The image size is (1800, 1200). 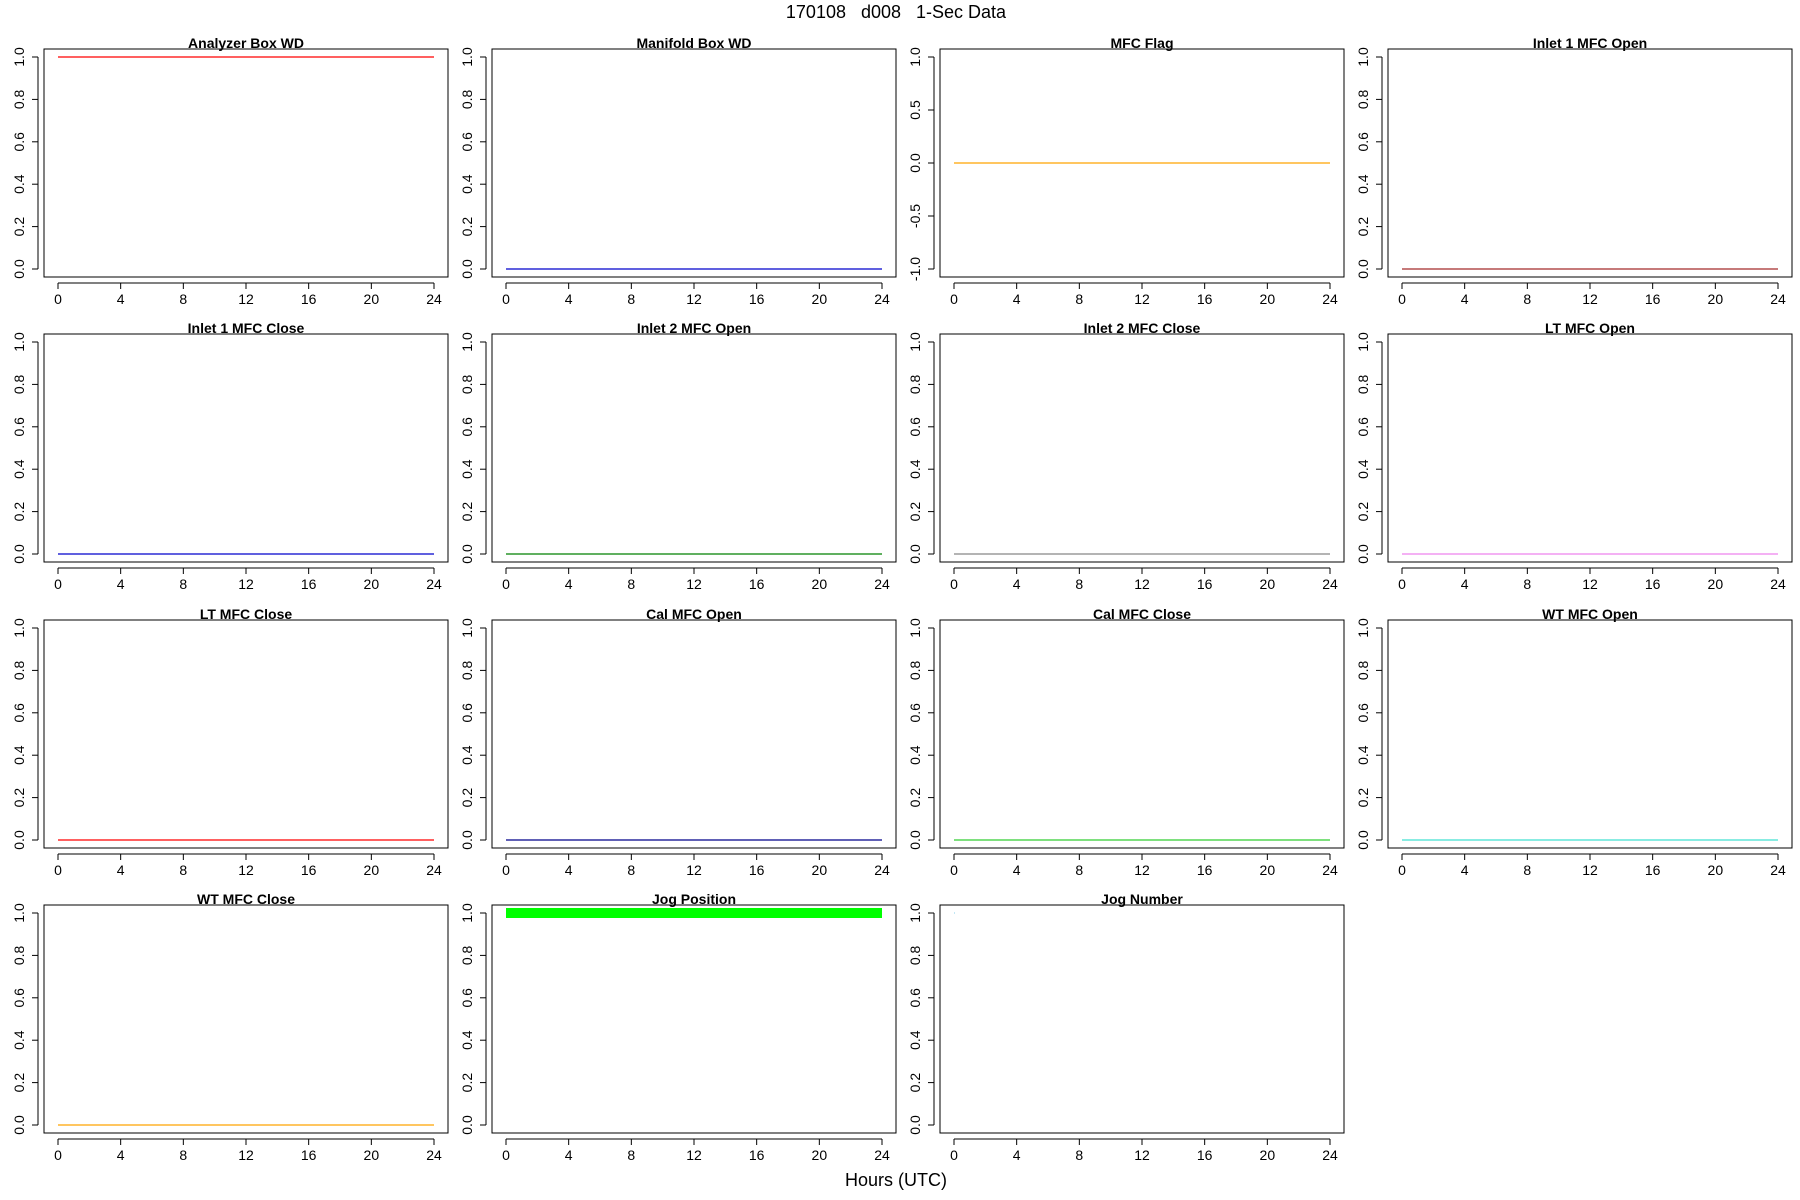 What do you see at coordinates (246, 328) in the screenshot?
I see `panel-title: Inlet 1 MFC Close` at bounding box center [246, 328].